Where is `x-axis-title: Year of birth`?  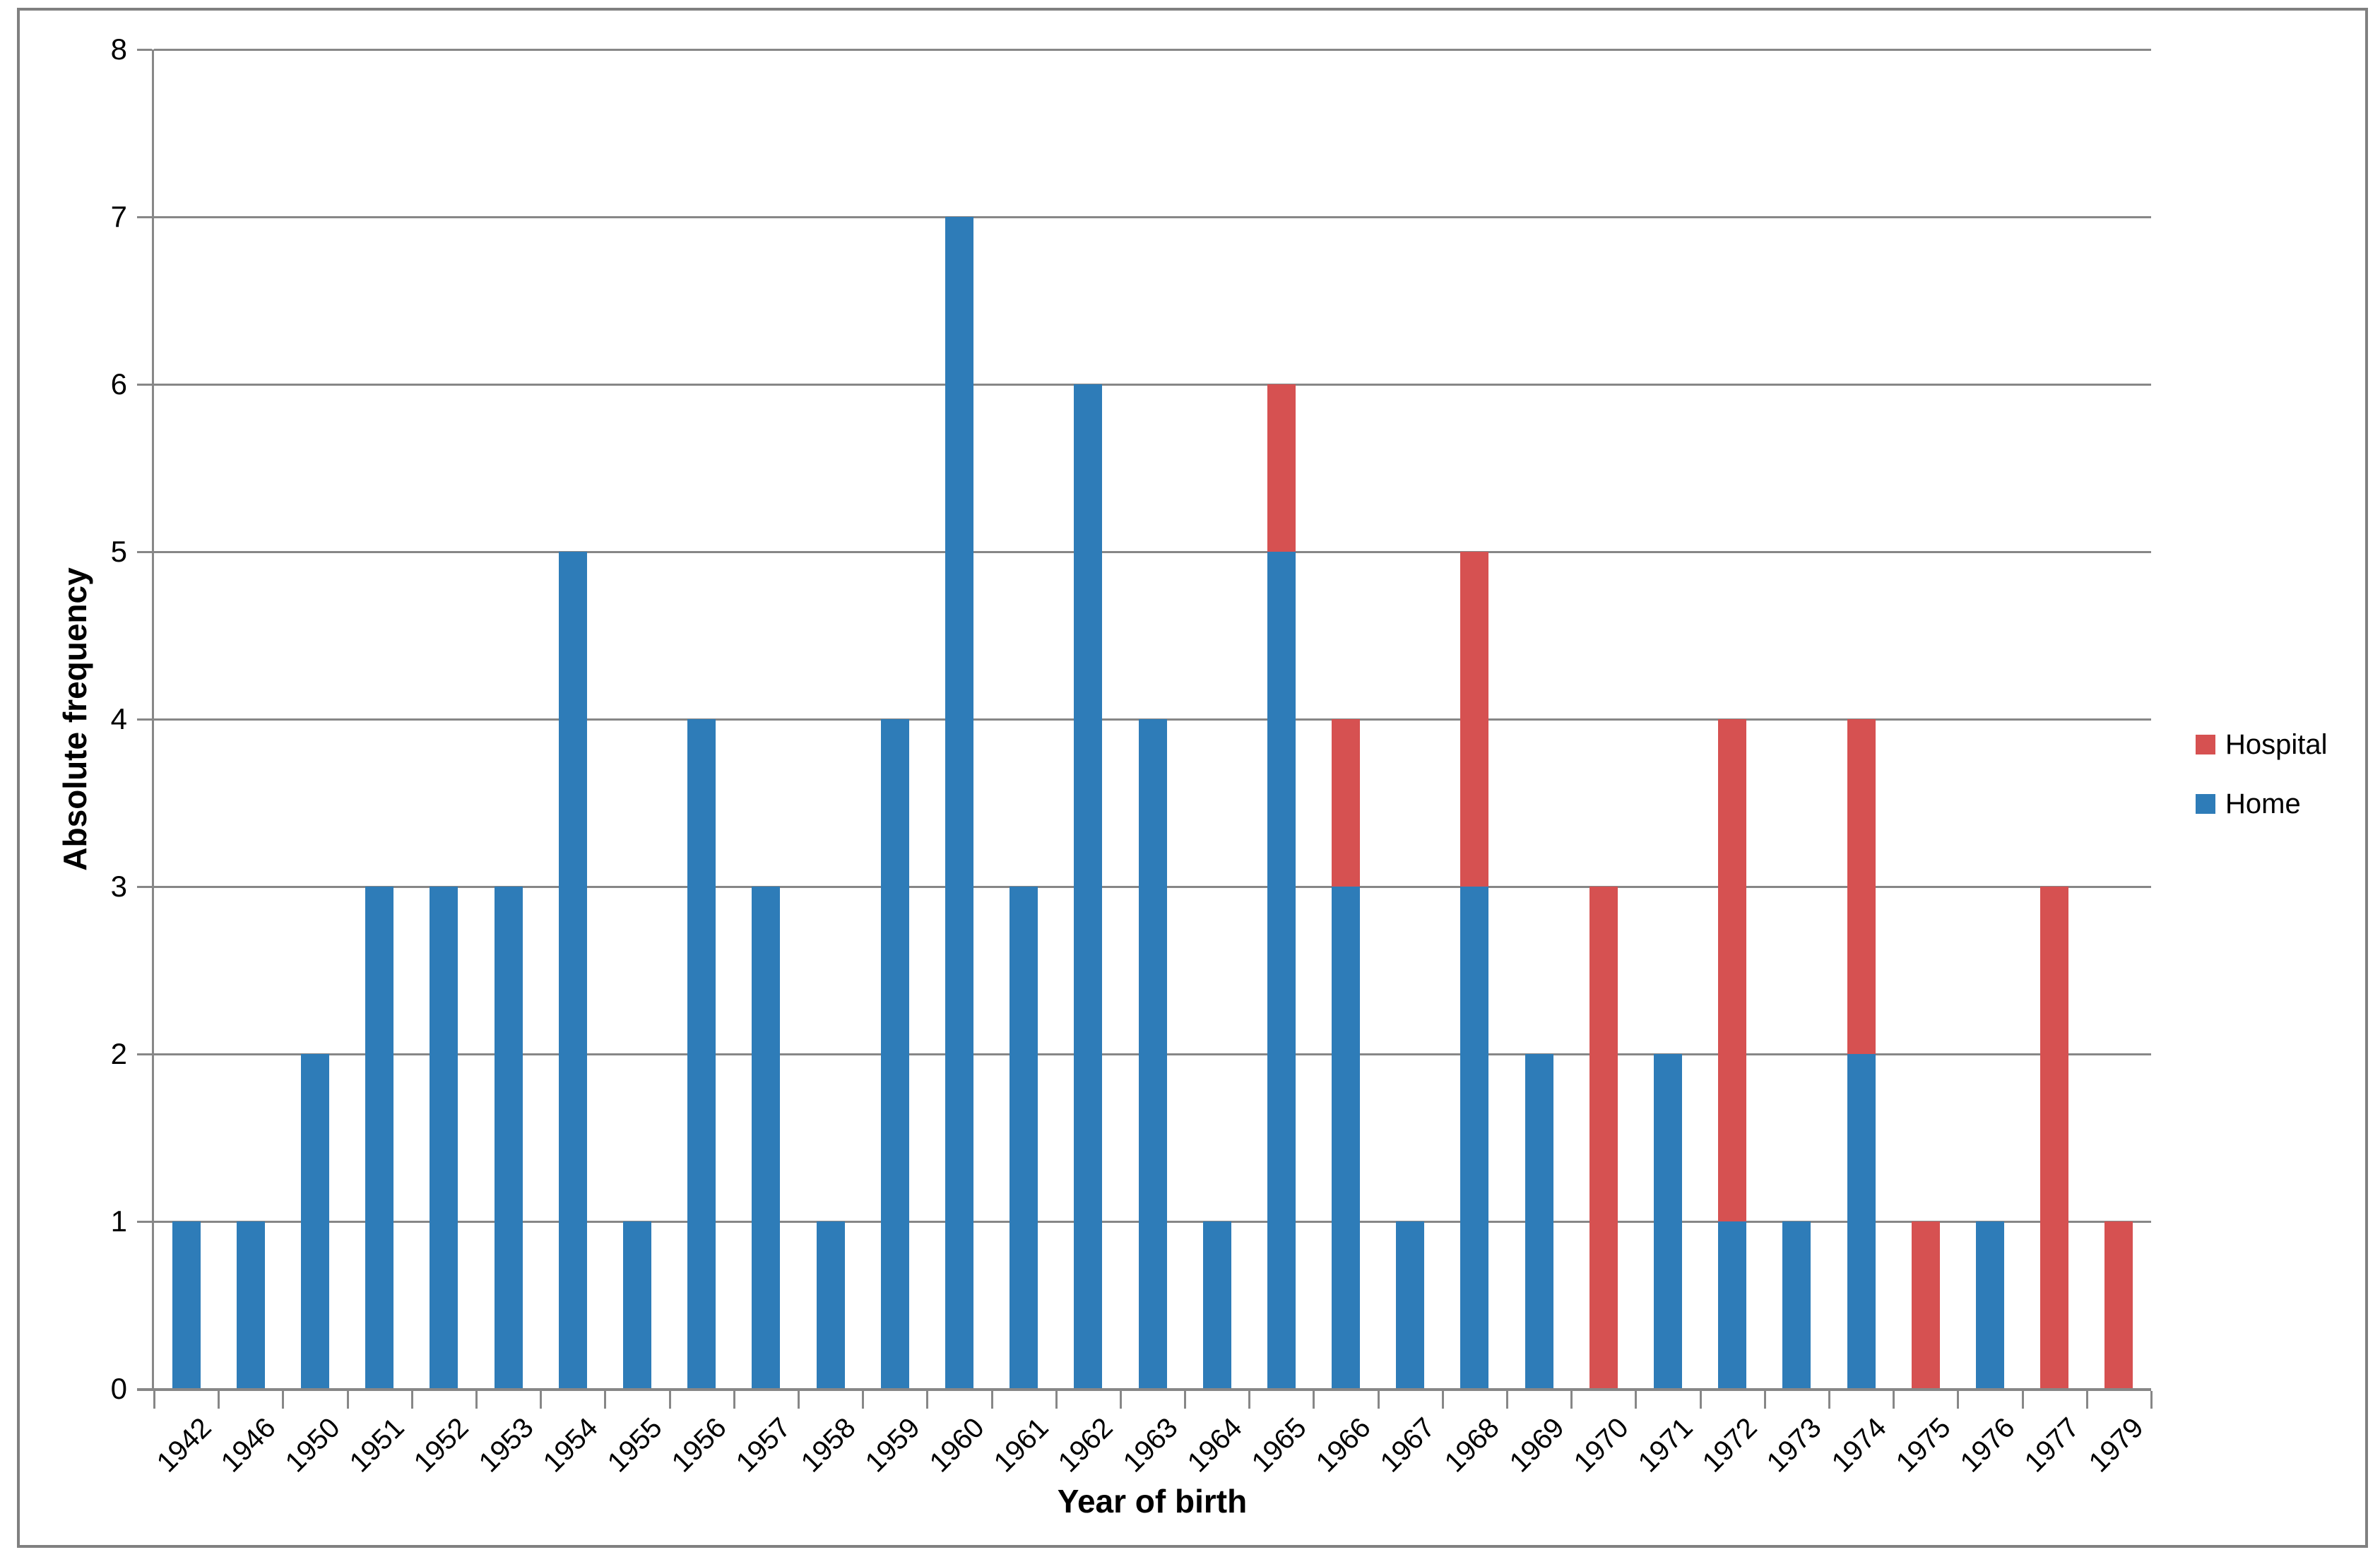 x-axis-title: Year of birth is located at coordinates (1153, 1501).